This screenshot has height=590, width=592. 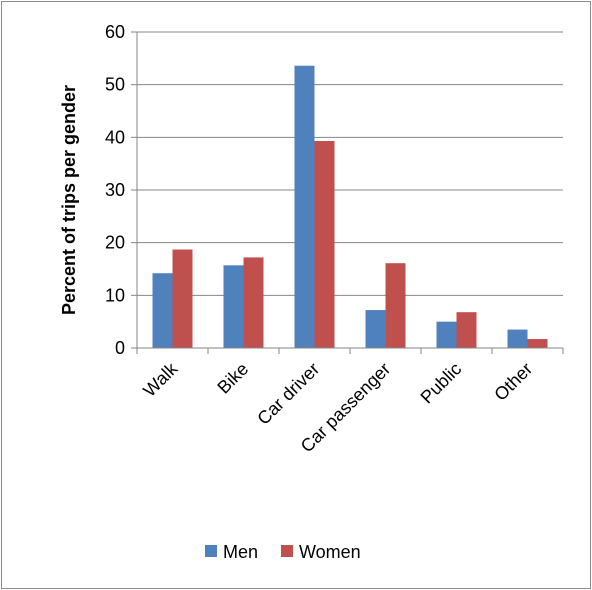 I want to click on legend: Men Women, so click(x=283, y=552).